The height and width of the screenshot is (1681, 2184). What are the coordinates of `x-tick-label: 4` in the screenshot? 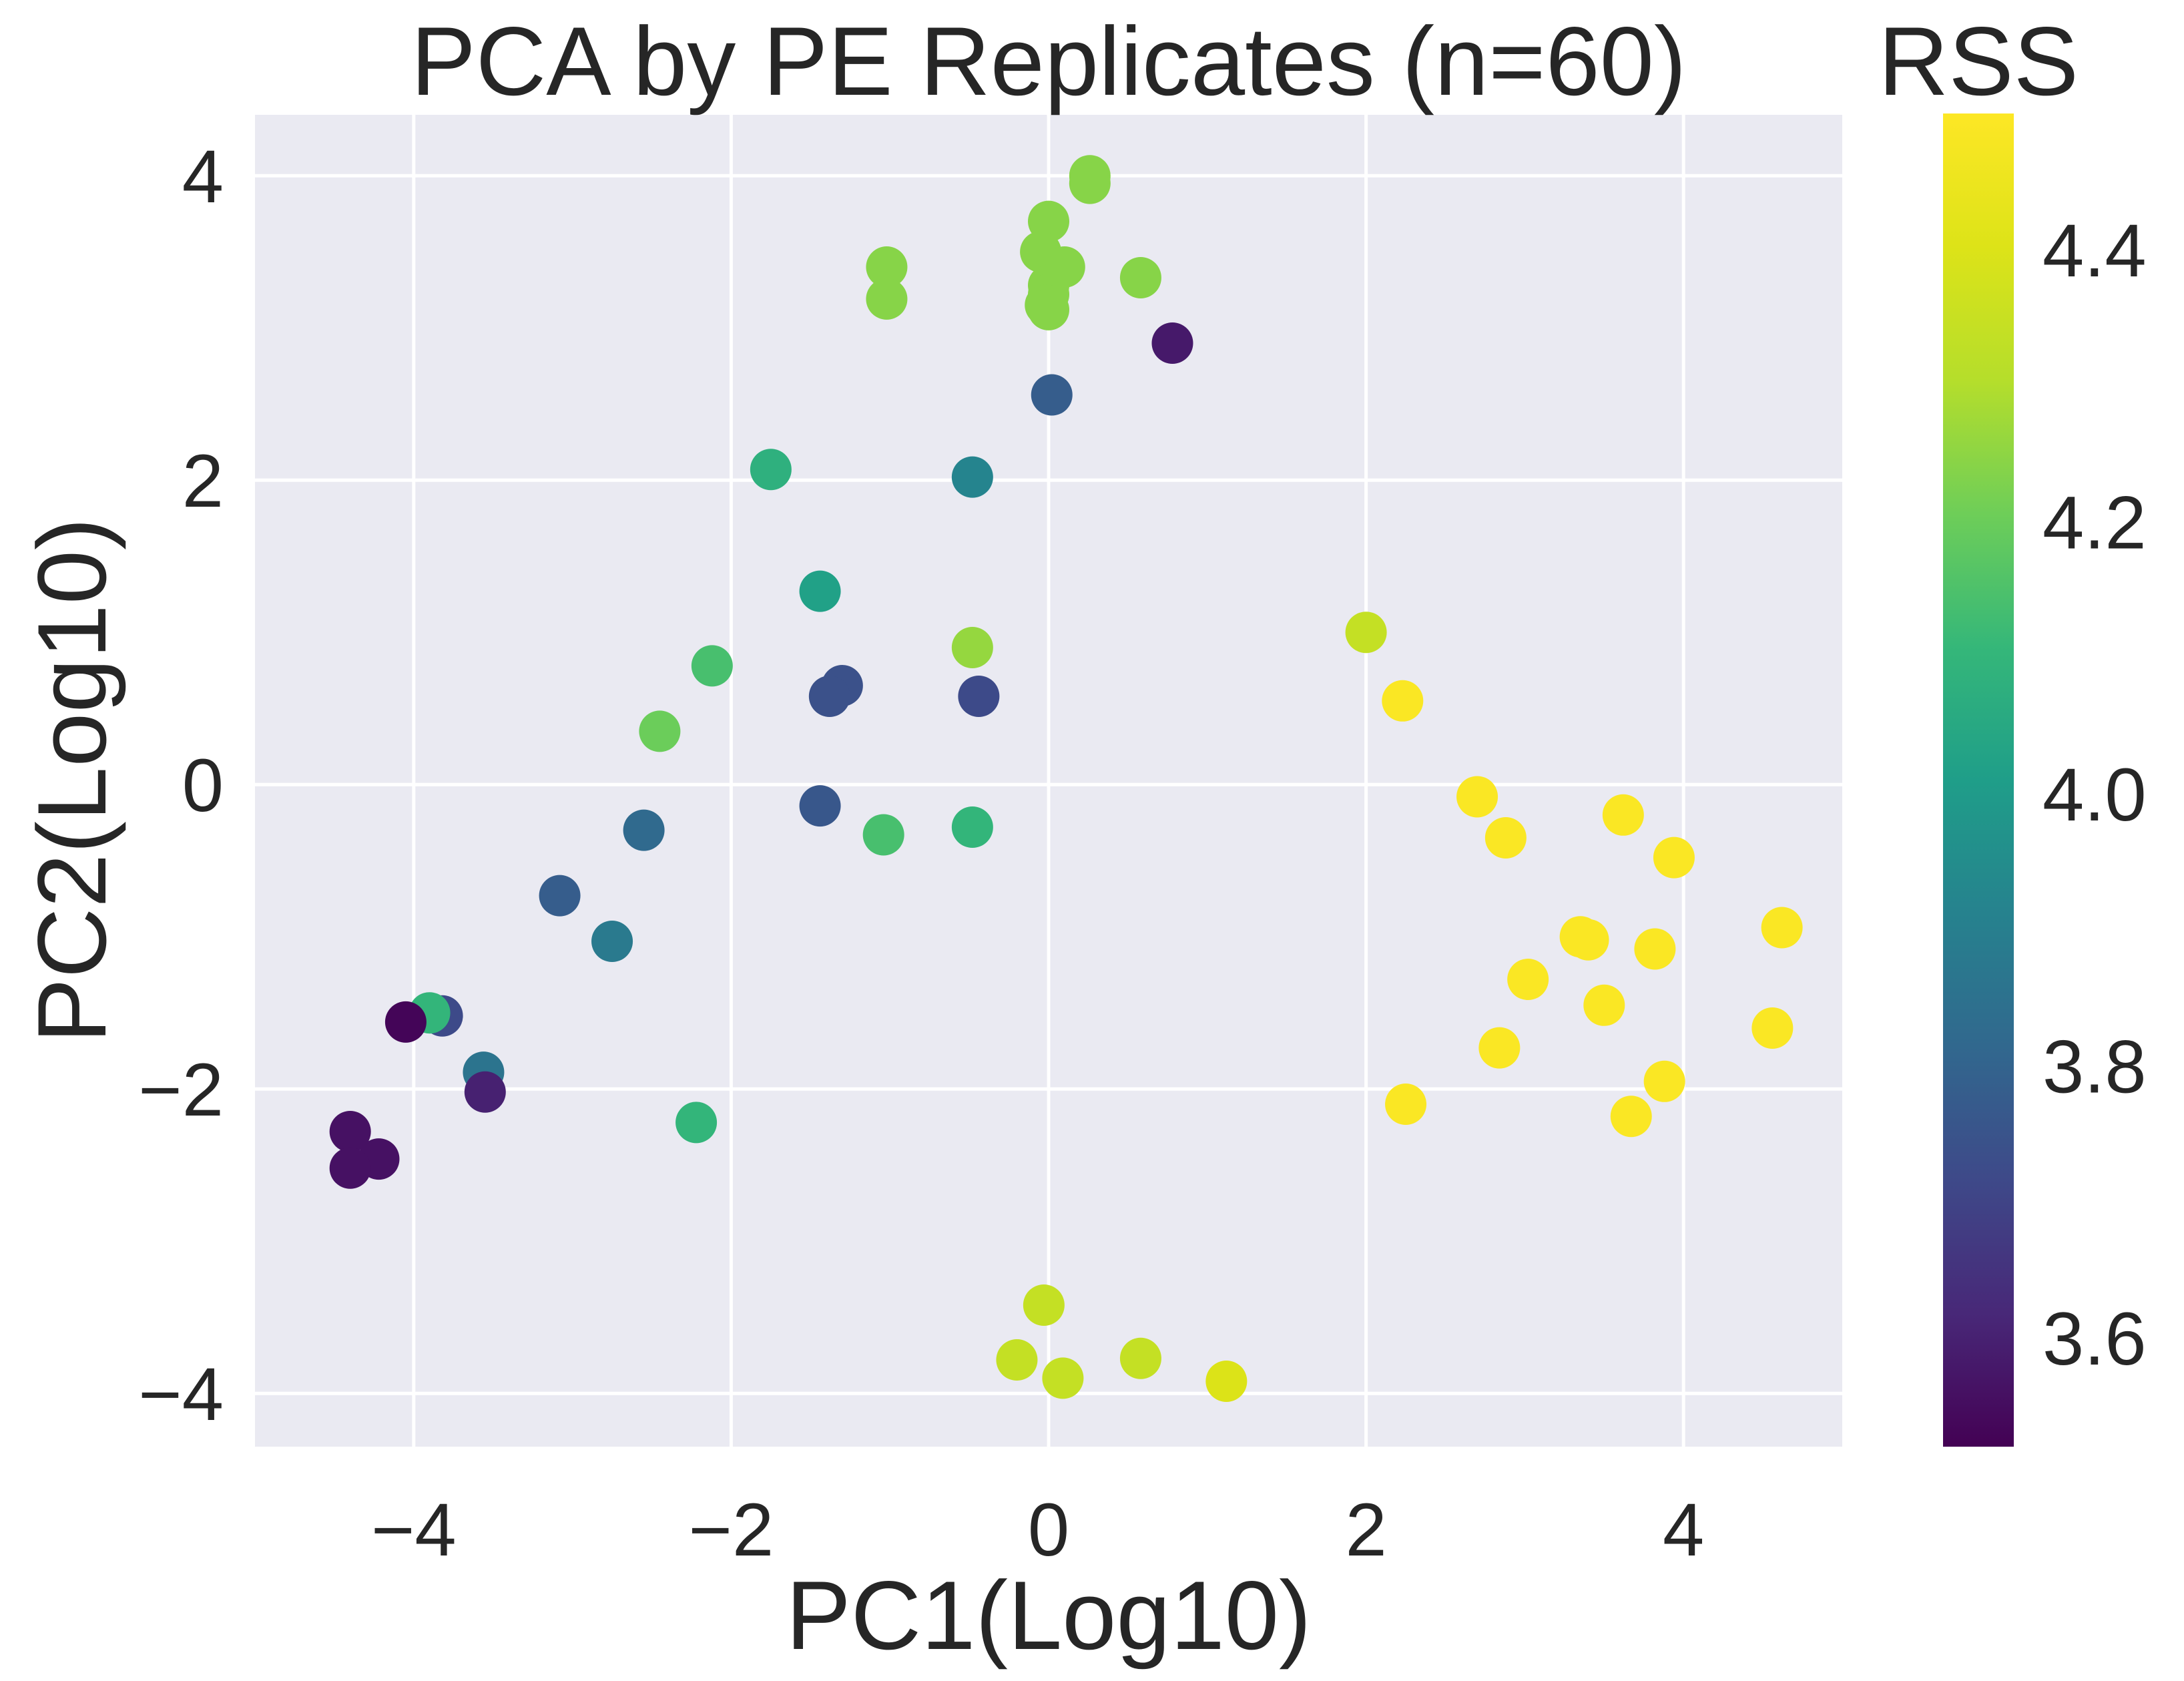 It's located at (1683, 1530).